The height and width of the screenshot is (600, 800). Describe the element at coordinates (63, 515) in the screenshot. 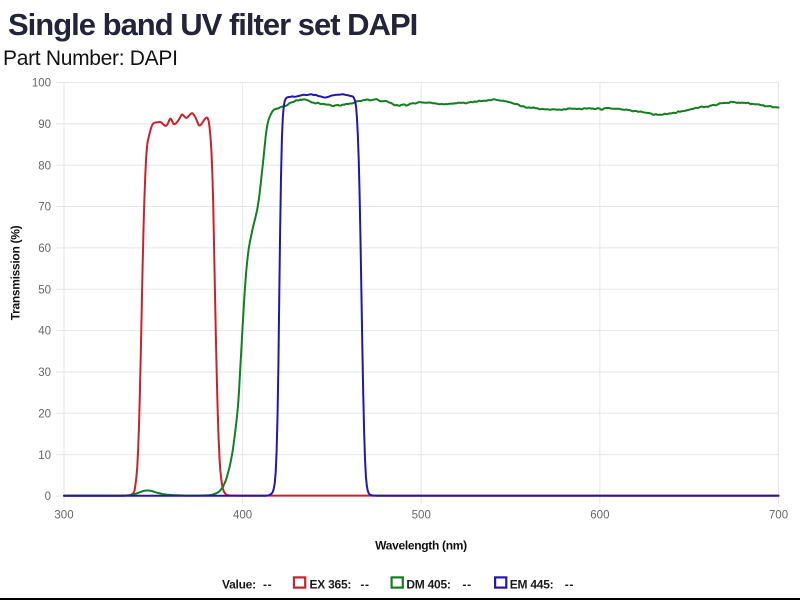

I see `svg-text: 300` at that location.